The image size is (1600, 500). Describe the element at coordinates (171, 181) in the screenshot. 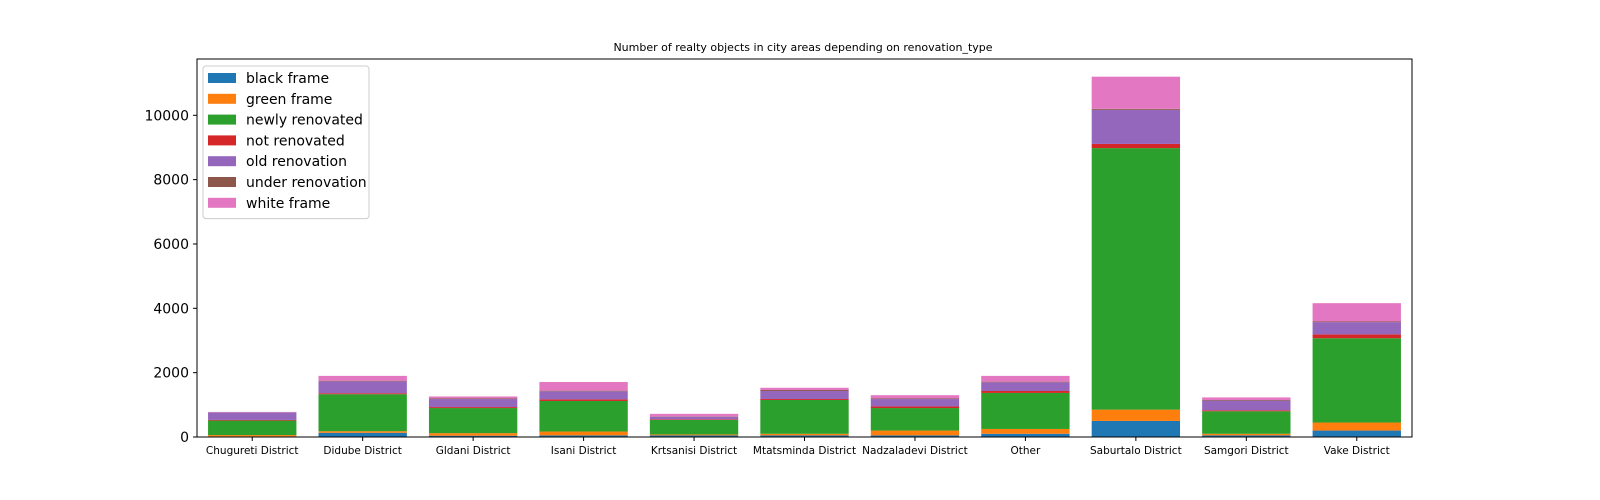

I see `y-tick-label: 8000` at that location.